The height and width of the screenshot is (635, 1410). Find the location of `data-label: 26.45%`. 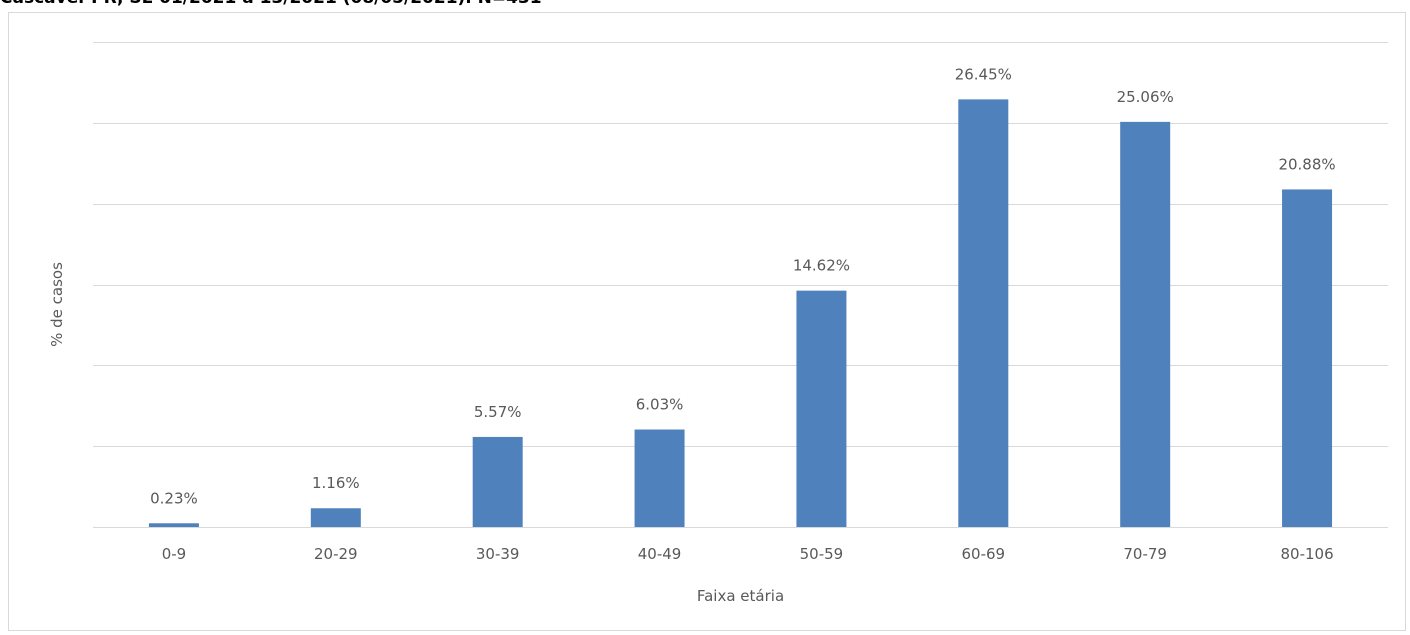

data-label: 26.45% is located at coordinates (983, 74).